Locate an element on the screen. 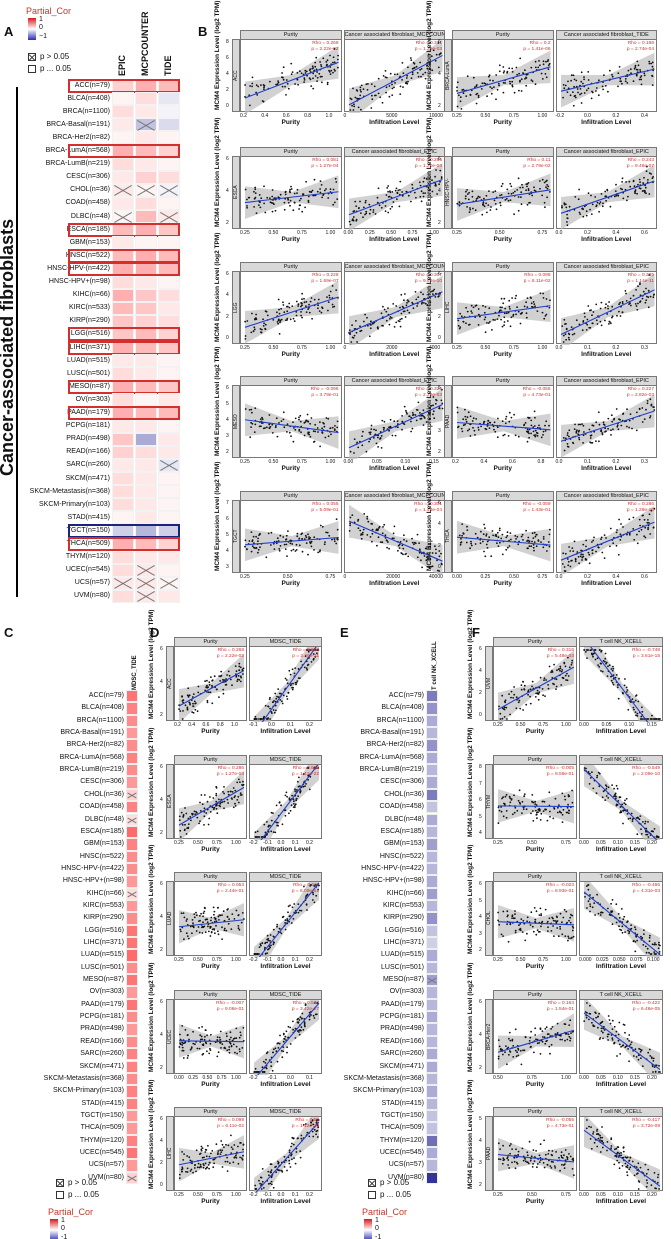 The image size is (671, 1239). x-tick-label: 0.25 is located at coordinates (245, 233).